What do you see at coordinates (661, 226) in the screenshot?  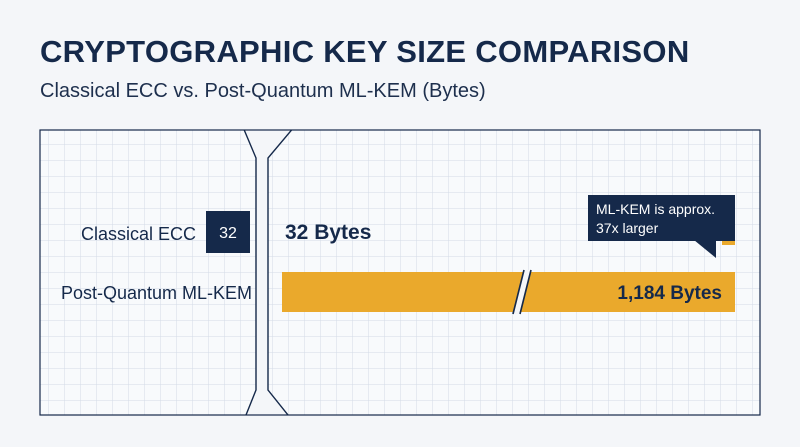 I see `comparison-callout: ML-KEM is approx. 37x larger` at bounding box center [661, 226].